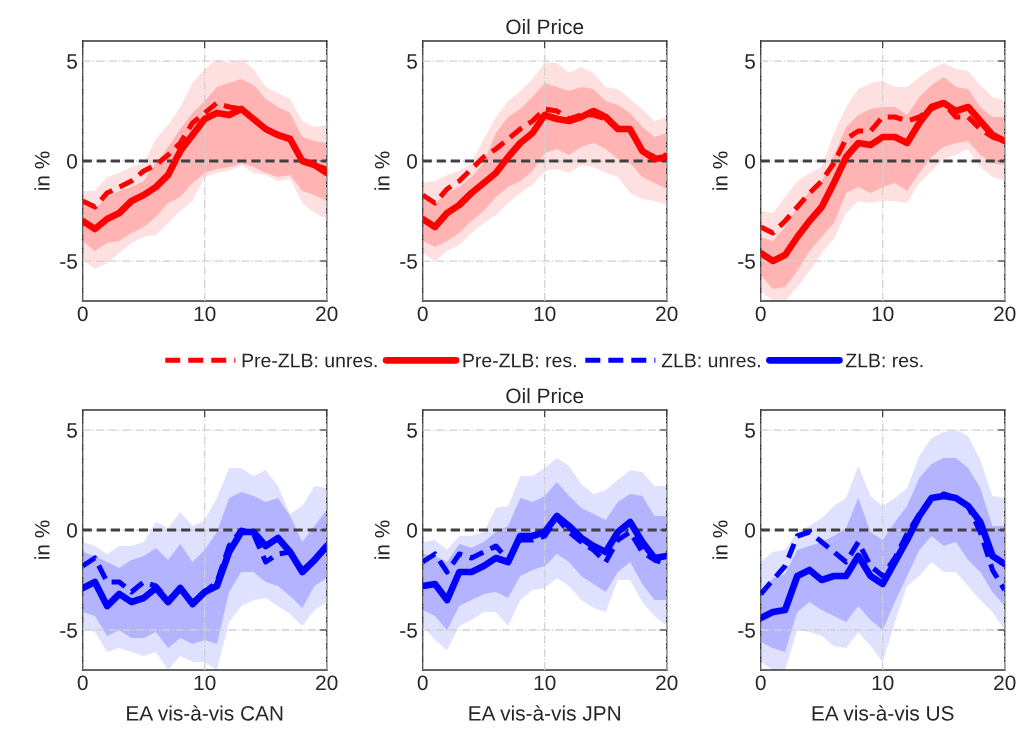 This screenshot has height=755, width=1024. Describe the element at coordinates (544, 713) in the screenshot. I see `x-axis-title: EA vis-à-vis JPN` at that location.